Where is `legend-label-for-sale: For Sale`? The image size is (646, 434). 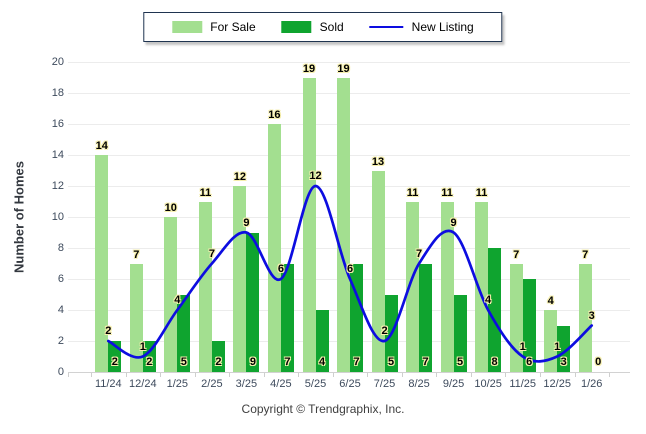 legend-label-for-sale: For Sale is located at coordinates (233, 27).